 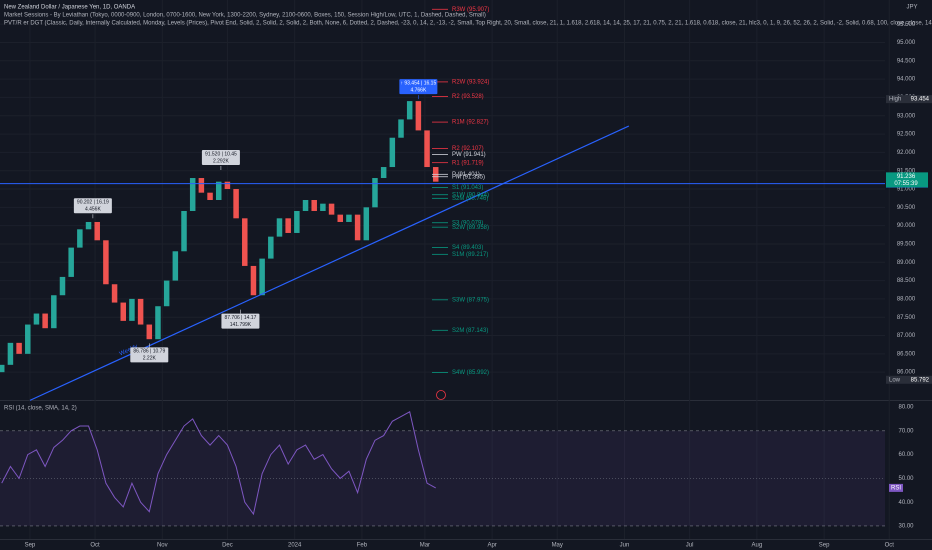 I want to click on last-price-time: 07:55:39, so click(x=906, y=184).